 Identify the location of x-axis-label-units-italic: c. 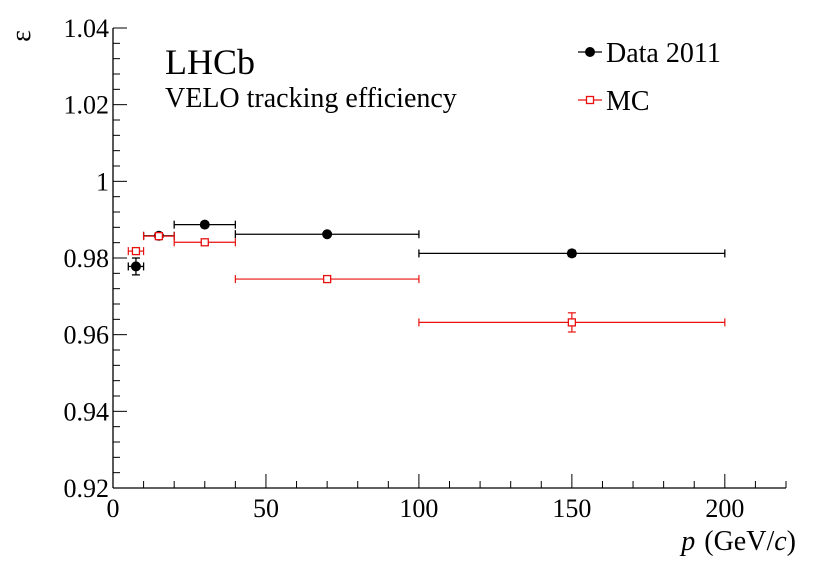
(780, 541).